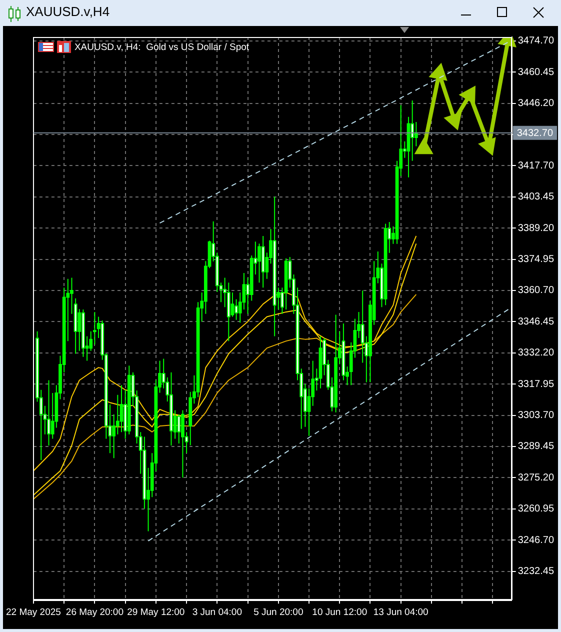 The width and height of the screenshot is (561, 632). I want to click on y-tick-label: 3346.45, so click(536, 322).